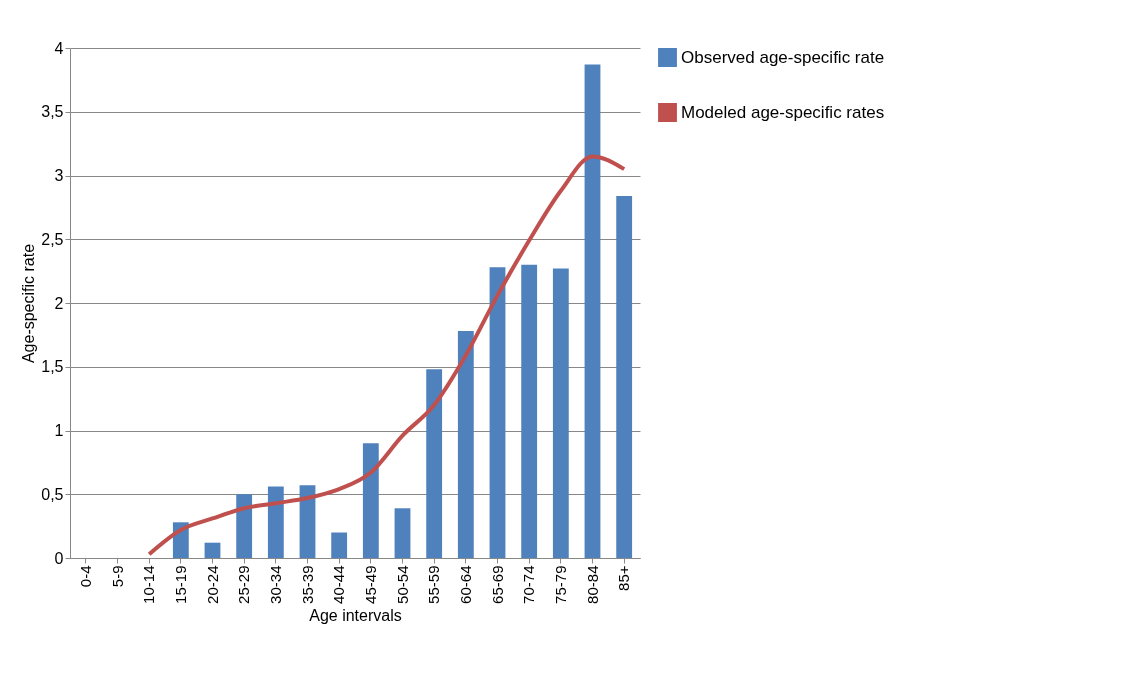 The width and height of the screenshot is (1127, 700). Describe the element at coordinates (52, 112) in the screenshot. I see `y-tick-label: 3,5` at that location.